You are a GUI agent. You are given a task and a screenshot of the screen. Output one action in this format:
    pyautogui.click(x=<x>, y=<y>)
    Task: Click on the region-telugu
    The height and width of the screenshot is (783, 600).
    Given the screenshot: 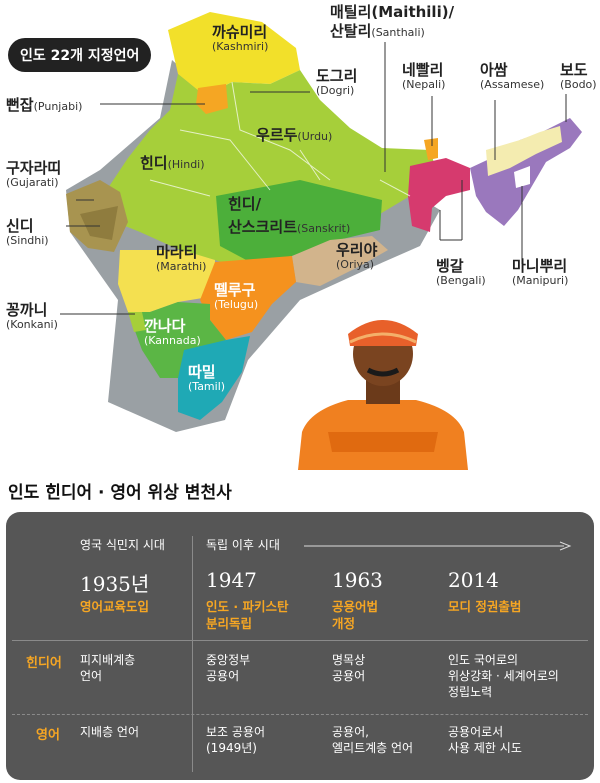 What is the action you would take?
    pyautogui.click(x=248, y=298)
    